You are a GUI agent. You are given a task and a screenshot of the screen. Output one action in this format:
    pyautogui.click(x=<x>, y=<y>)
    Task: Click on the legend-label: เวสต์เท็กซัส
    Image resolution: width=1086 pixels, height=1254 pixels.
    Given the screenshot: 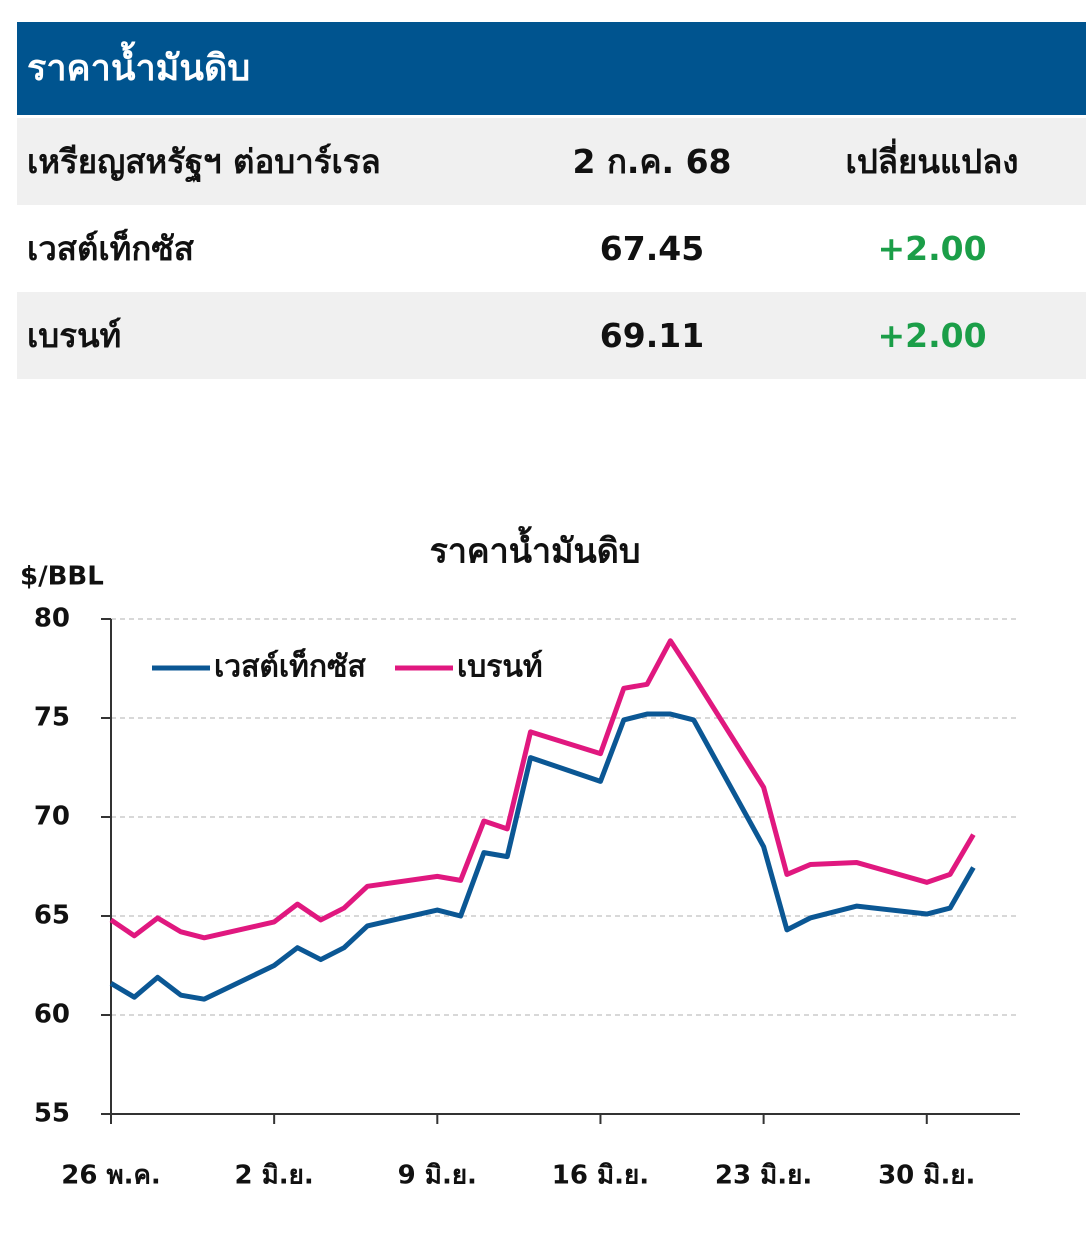 What is the action you would take?
    pyautogui.click(x=290, y=666)
    